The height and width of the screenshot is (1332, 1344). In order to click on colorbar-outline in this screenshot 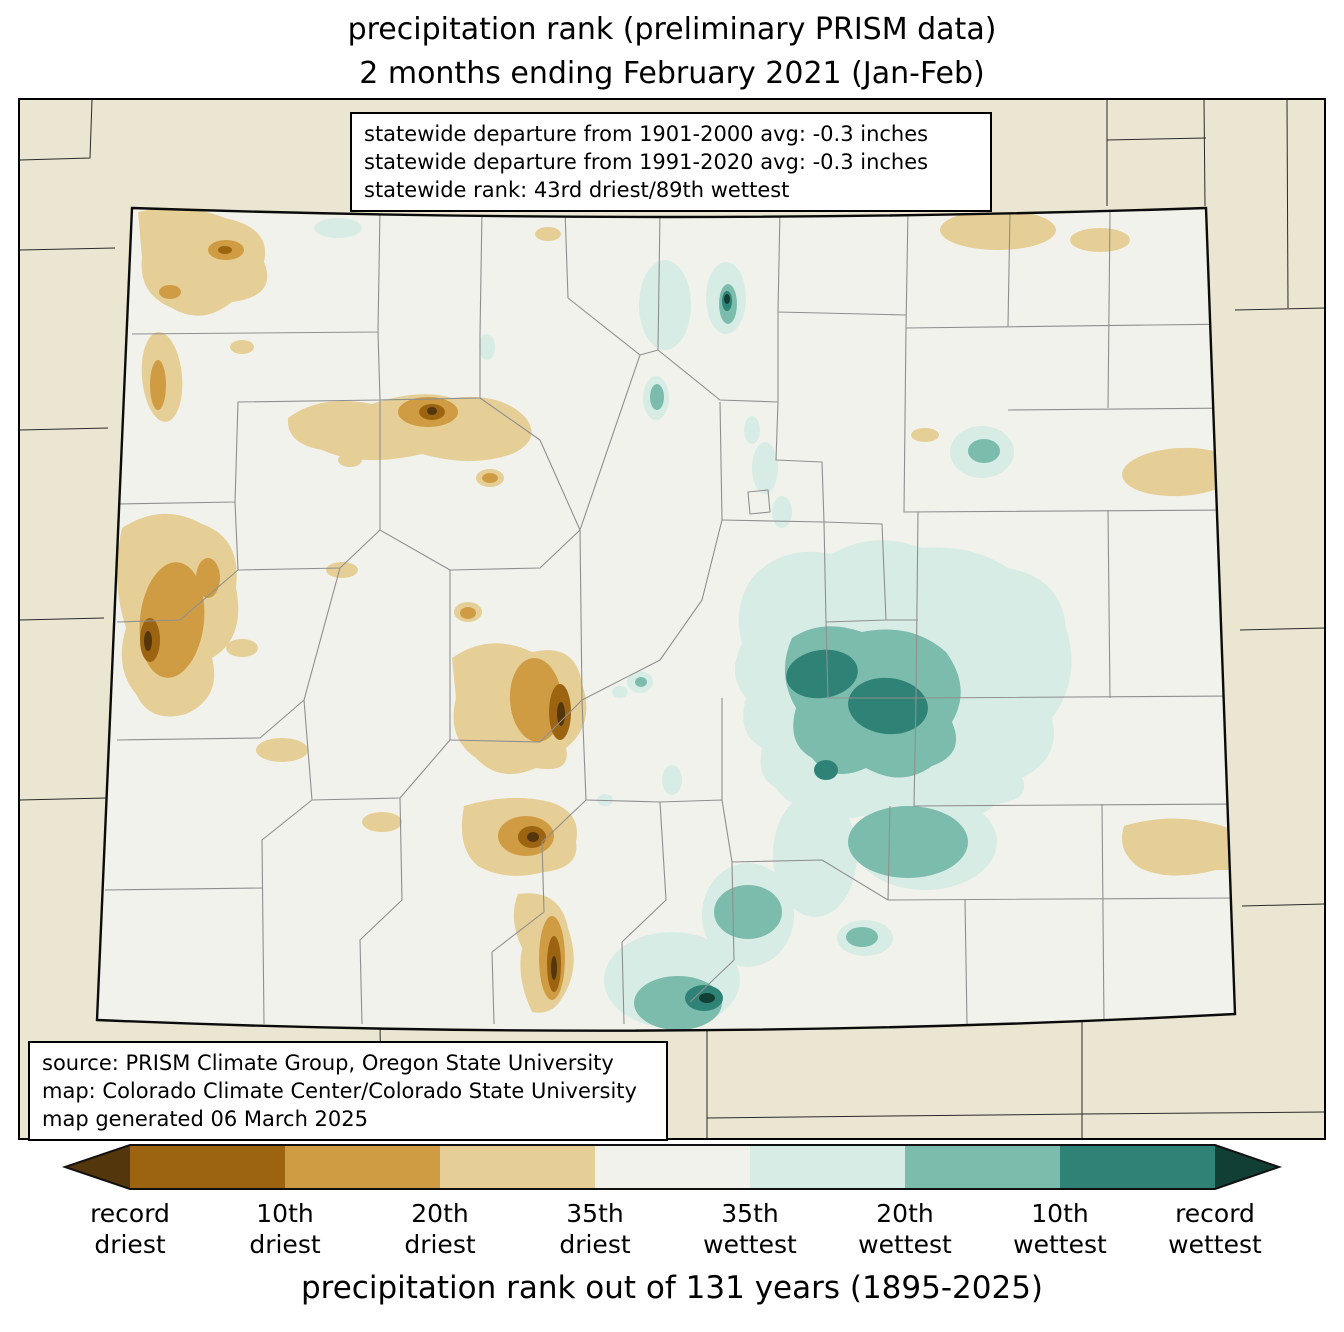, I will do `click(672, 1167)`.